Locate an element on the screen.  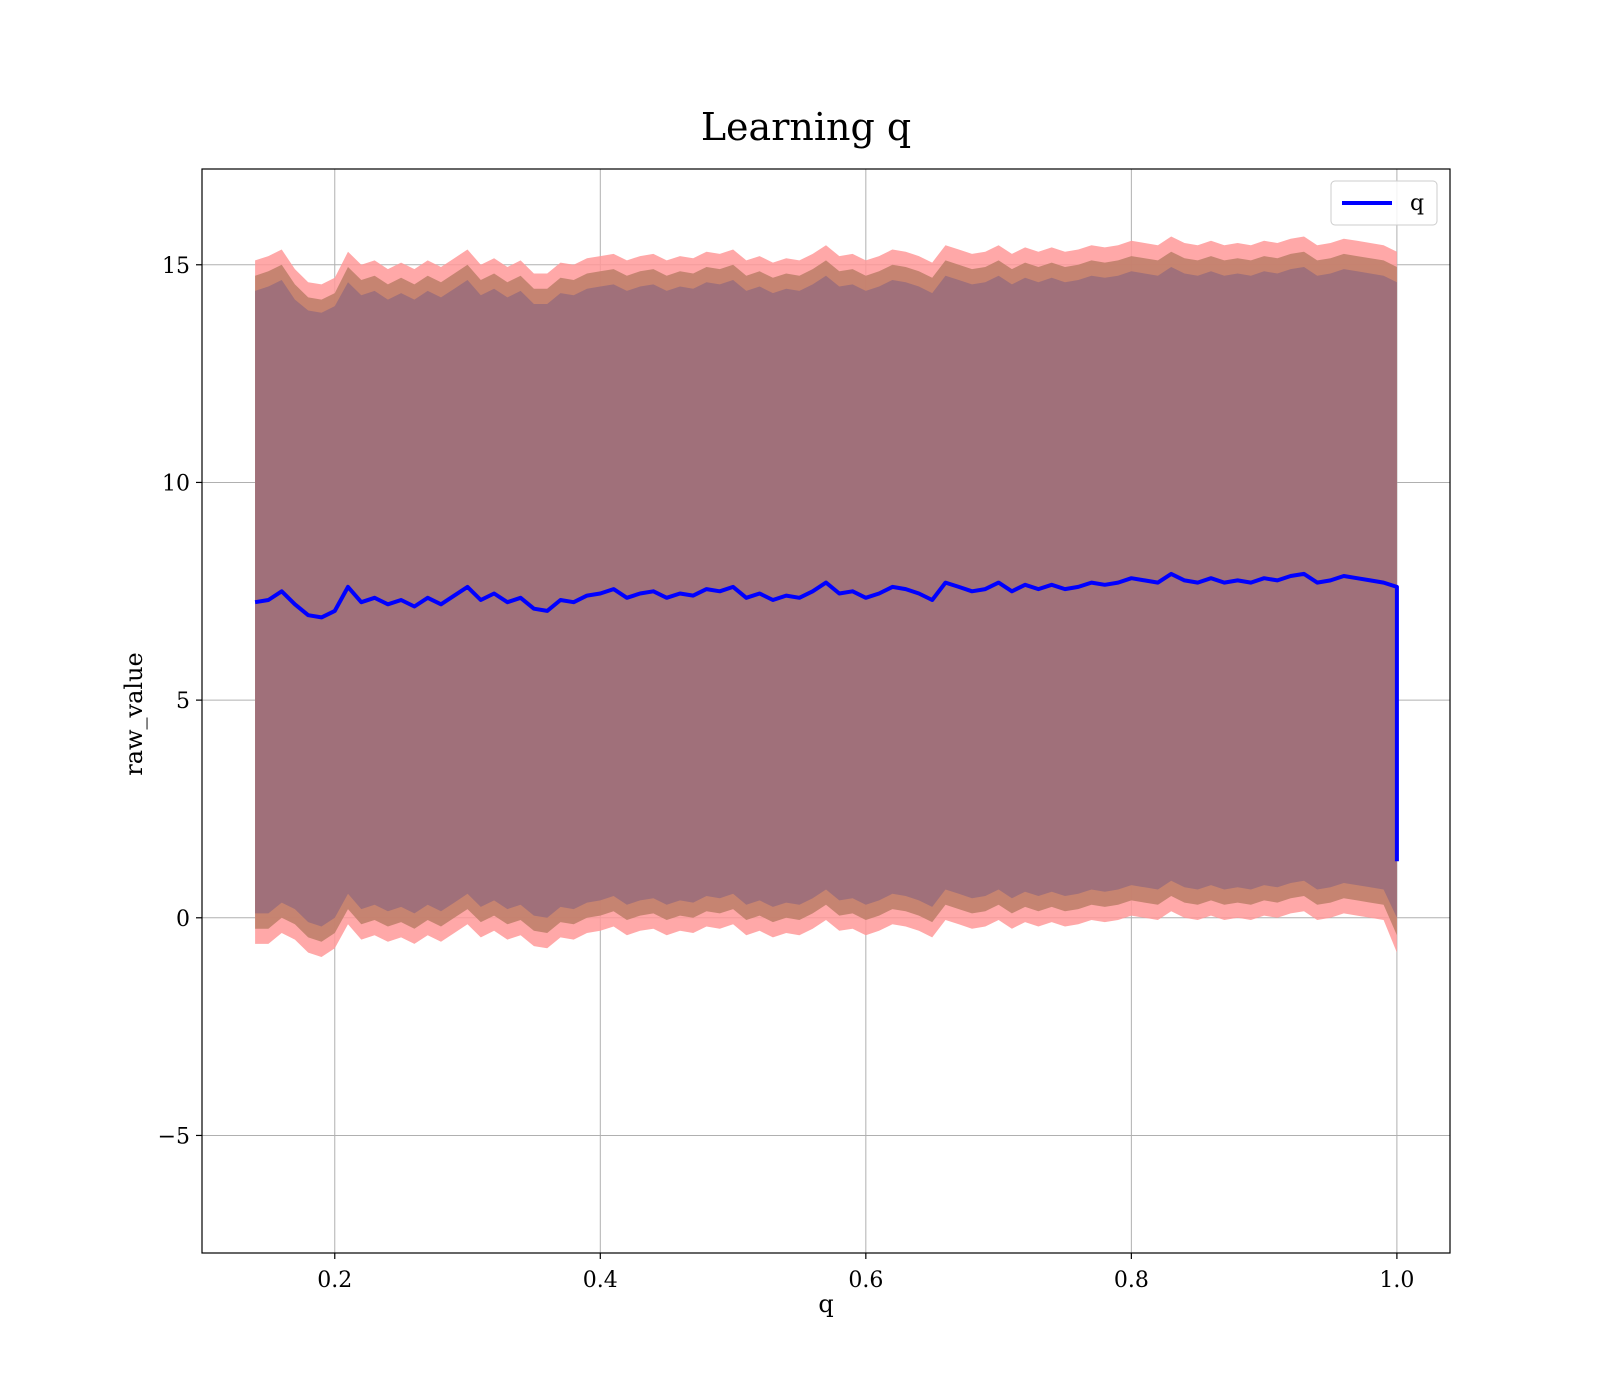
x-tick-label: 0.4 is located at coordinates (600, 1280).